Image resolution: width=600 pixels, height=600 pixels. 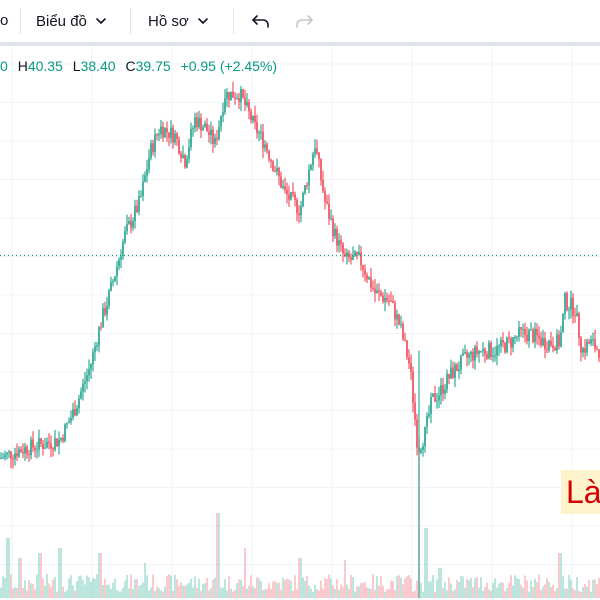 I want to click on profile-menu-button: Hồ sơ, so click(x=178, y=21).